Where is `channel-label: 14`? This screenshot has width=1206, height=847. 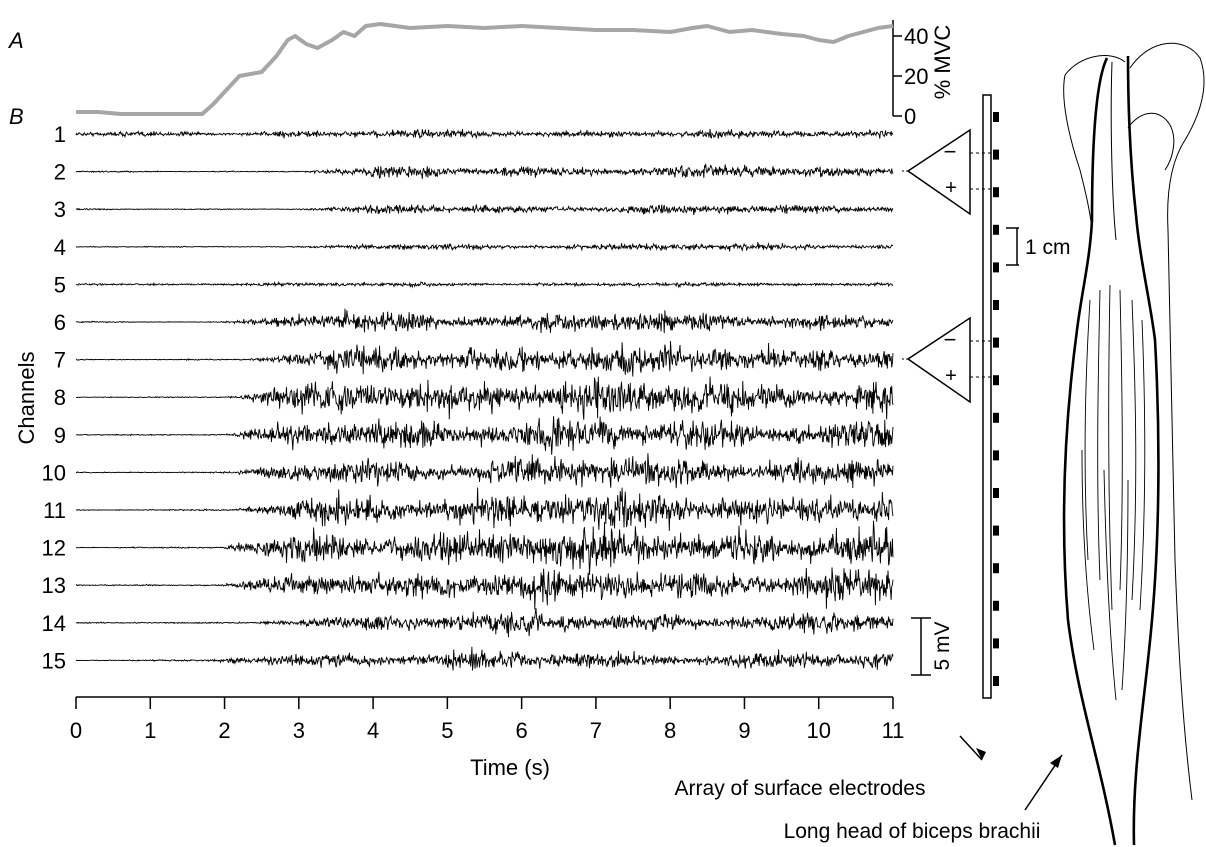
channel-label: 14 is located at coordinates (54, 623).